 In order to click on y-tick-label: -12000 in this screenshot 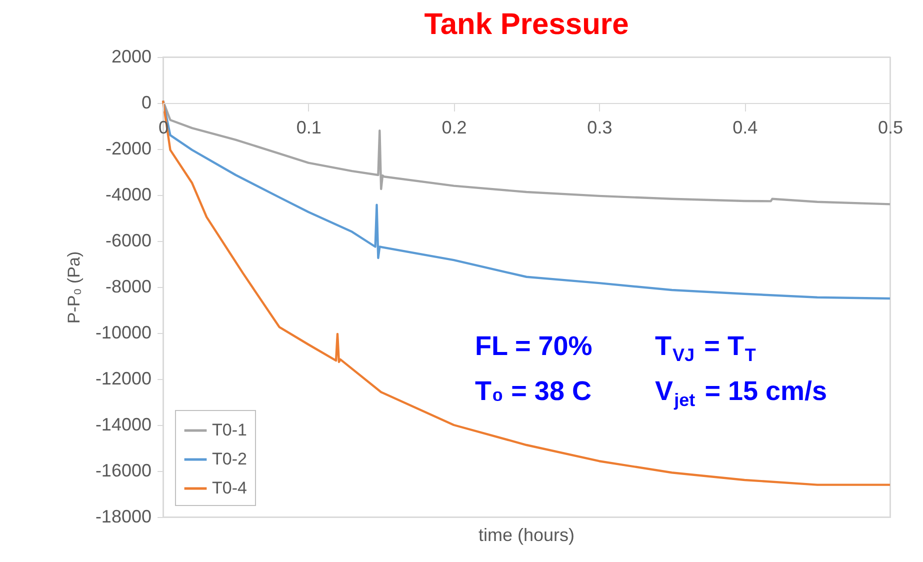, I will do `click(123, 378)`.